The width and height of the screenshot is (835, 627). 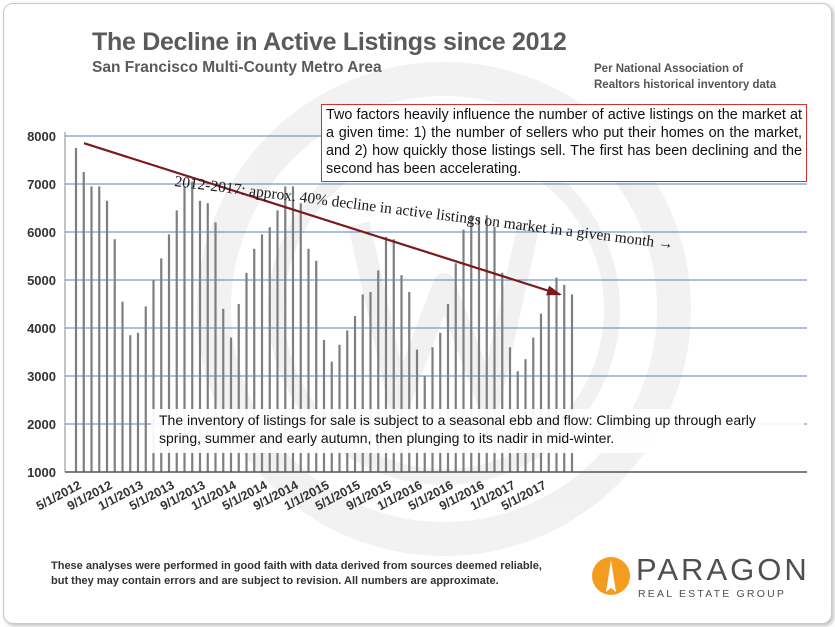 What do you see at coordinates (153, 376) in the screenshot?
I see `bar-3/1/2013` at bounding box center [153, 376].